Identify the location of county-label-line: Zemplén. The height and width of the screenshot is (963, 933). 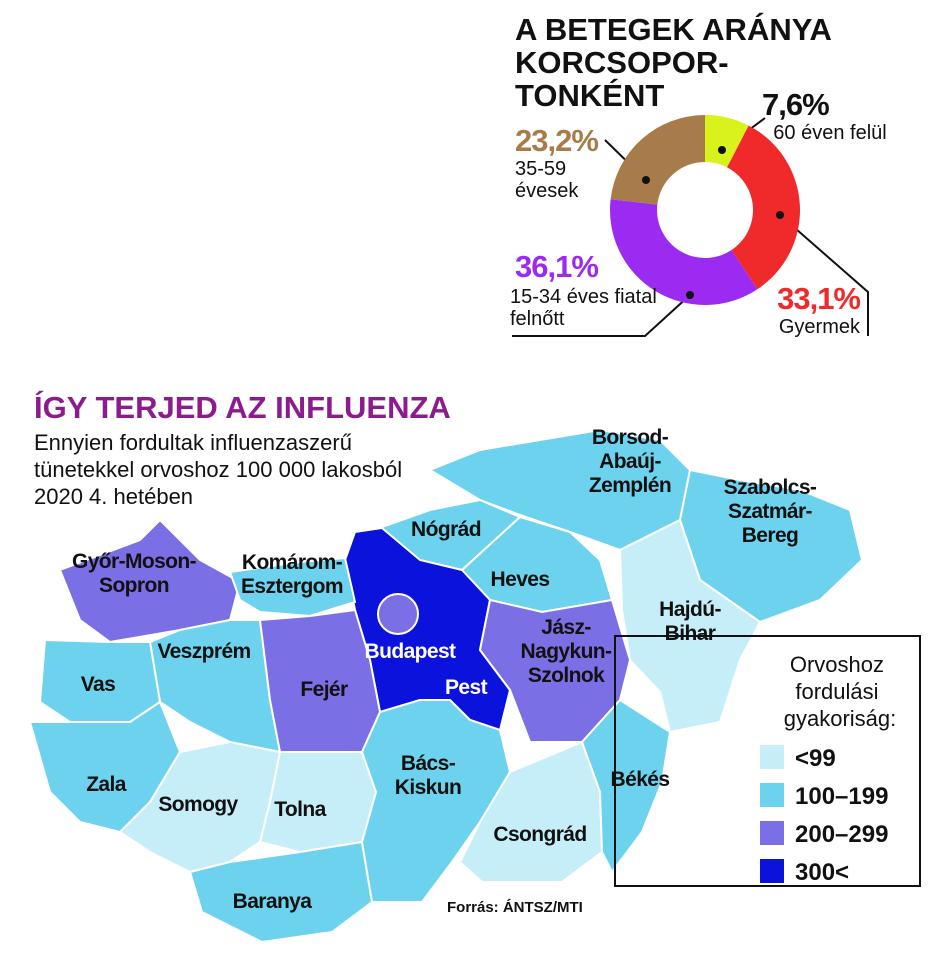
(630, 485).